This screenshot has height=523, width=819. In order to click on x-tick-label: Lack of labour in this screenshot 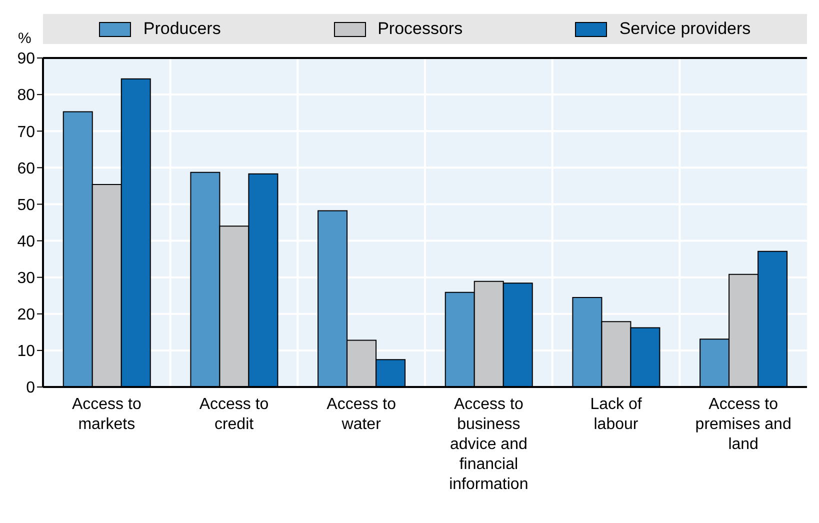, I will do `click(616, 414)`.